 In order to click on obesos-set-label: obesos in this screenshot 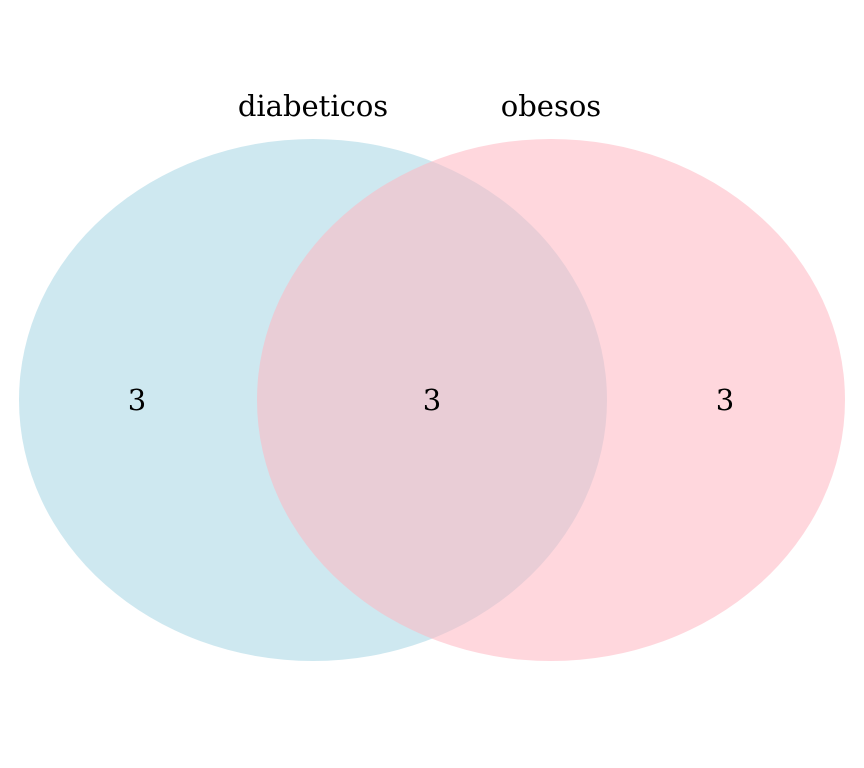, I will do `click(551, 106)`.